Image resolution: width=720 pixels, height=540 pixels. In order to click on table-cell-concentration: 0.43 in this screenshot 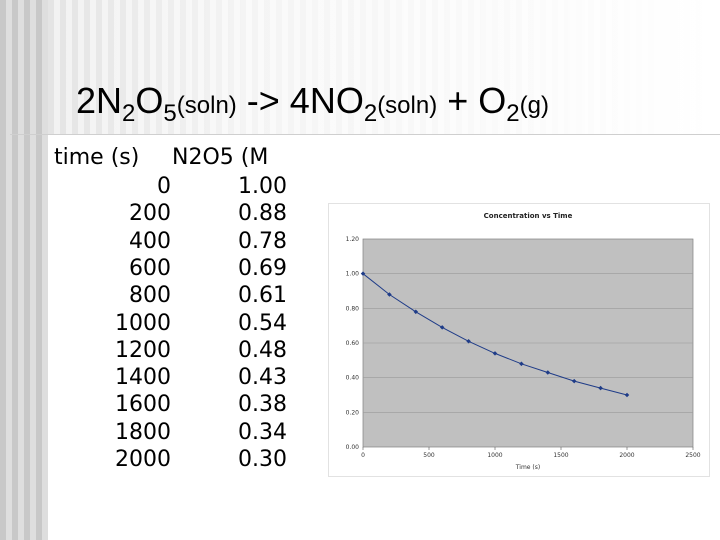, I will do `click(262, 378)`.